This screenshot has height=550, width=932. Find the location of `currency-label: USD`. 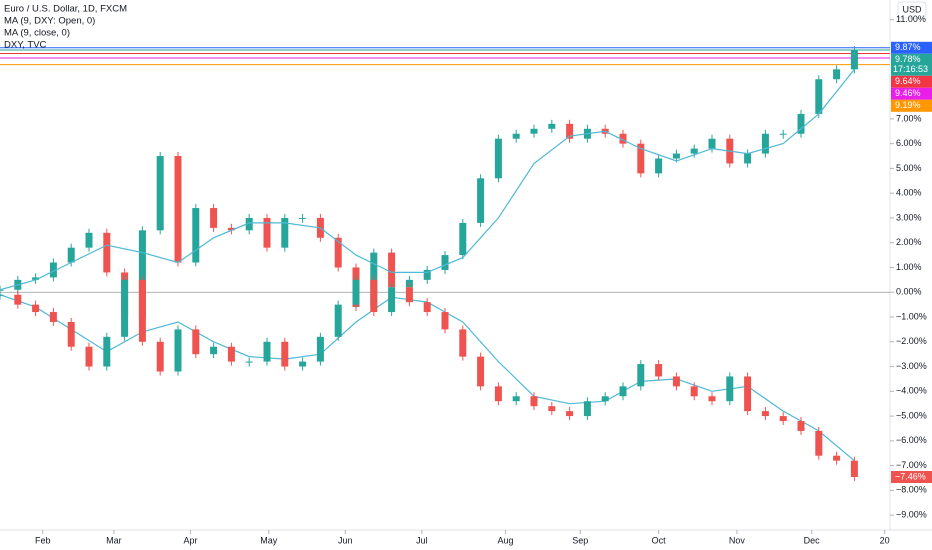

currency-label: USD is located at coordinates (912, 9).